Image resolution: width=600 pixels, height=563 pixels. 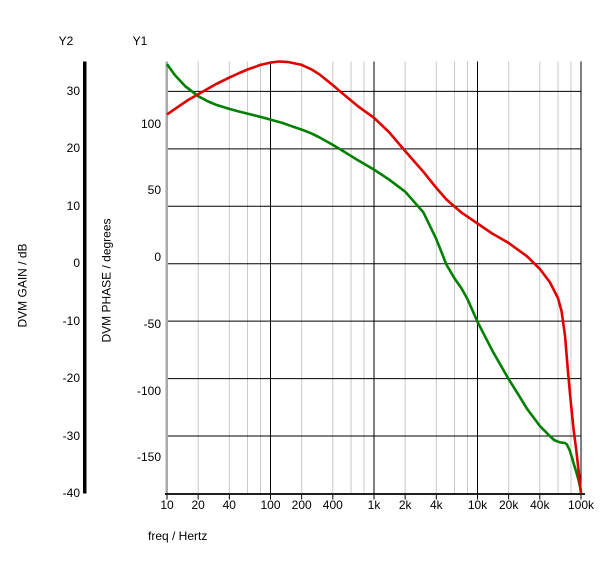 I want to click on y1-tick-label: -50, so click(x=152, y=323).